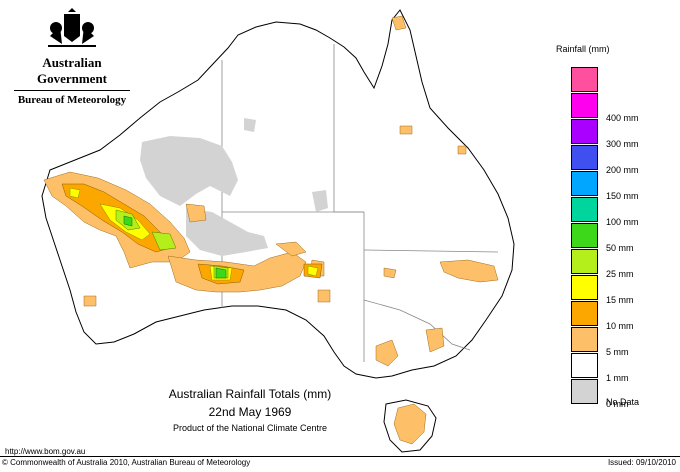 The height and width of the screenshot is (472, 680). Describe the element at coordinates (72, 100) in the screenshot. I see `bureau-name: Bureau of Meteorology` at that location.